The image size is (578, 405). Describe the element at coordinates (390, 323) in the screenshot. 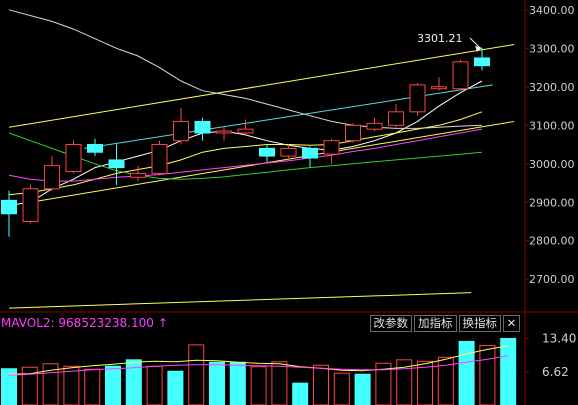

I see `modify-params-button: 改参数` at that location.